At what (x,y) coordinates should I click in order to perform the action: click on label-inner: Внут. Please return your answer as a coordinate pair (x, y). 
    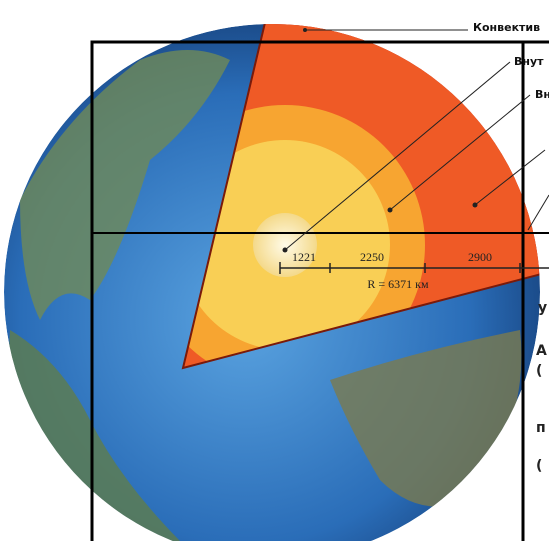
    Looking at the image, I should click on (529, 61).